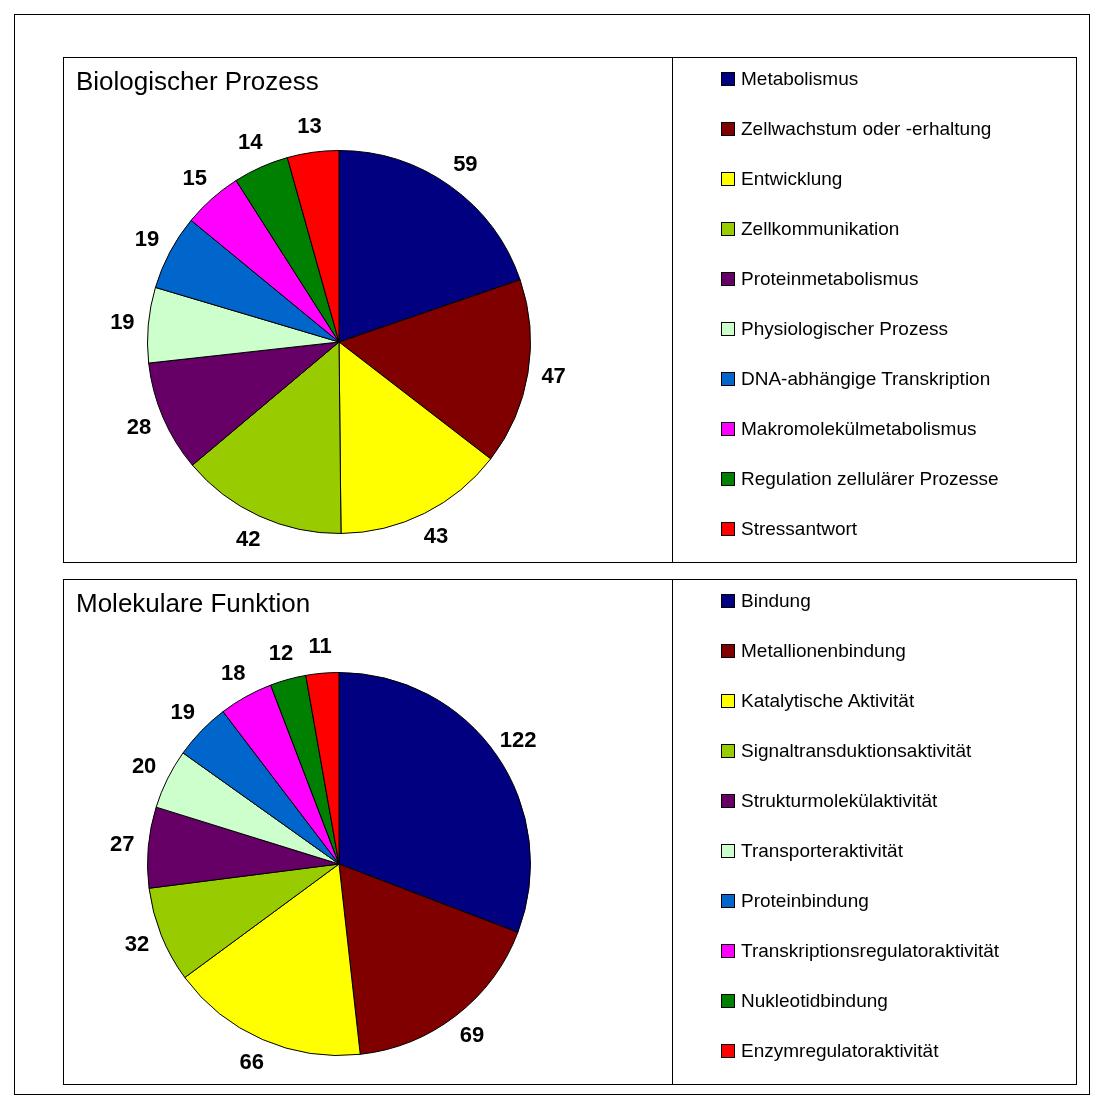 The width and height of the screenshot is (1103, 1108). Describe the element at coordinates (251, 142) in the screenshot. I see `data-label: 14` at that location.